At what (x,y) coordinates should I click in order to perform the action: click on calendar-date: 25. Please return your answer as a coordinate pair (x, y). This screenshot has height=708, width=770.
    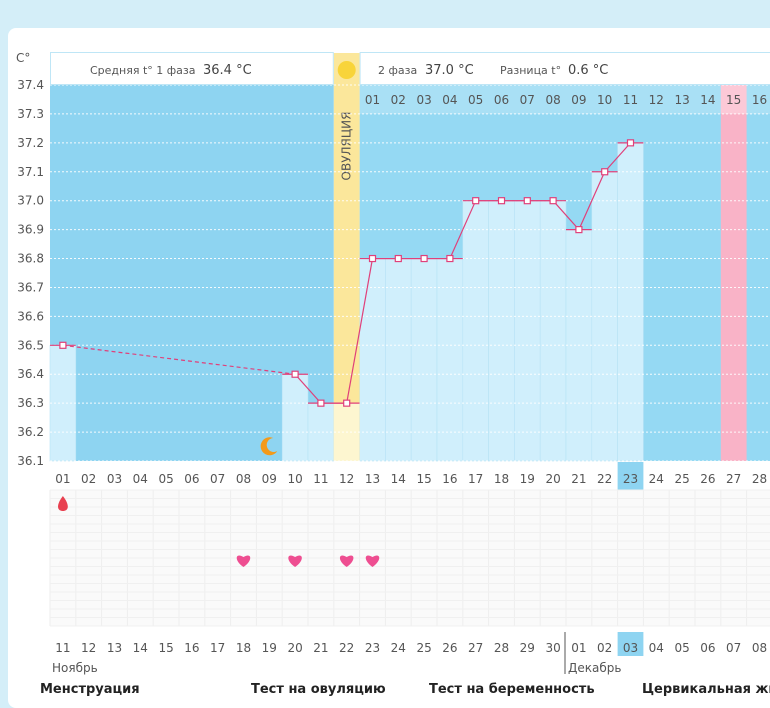
    Looking at the image, I should click on (423, 648).